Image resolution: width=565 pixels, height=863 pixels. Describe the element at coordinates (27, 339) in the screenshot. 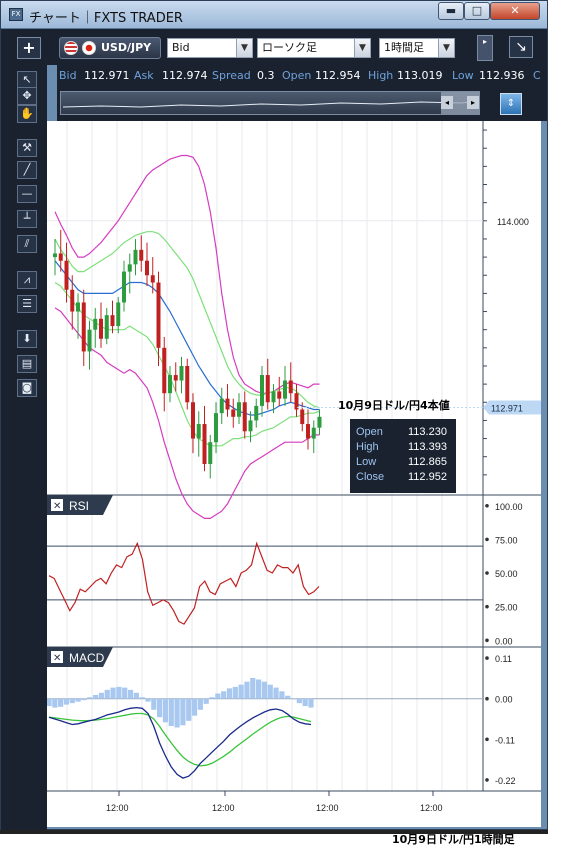

I see `arrow-down-tool-icon: ⬇` at that location.